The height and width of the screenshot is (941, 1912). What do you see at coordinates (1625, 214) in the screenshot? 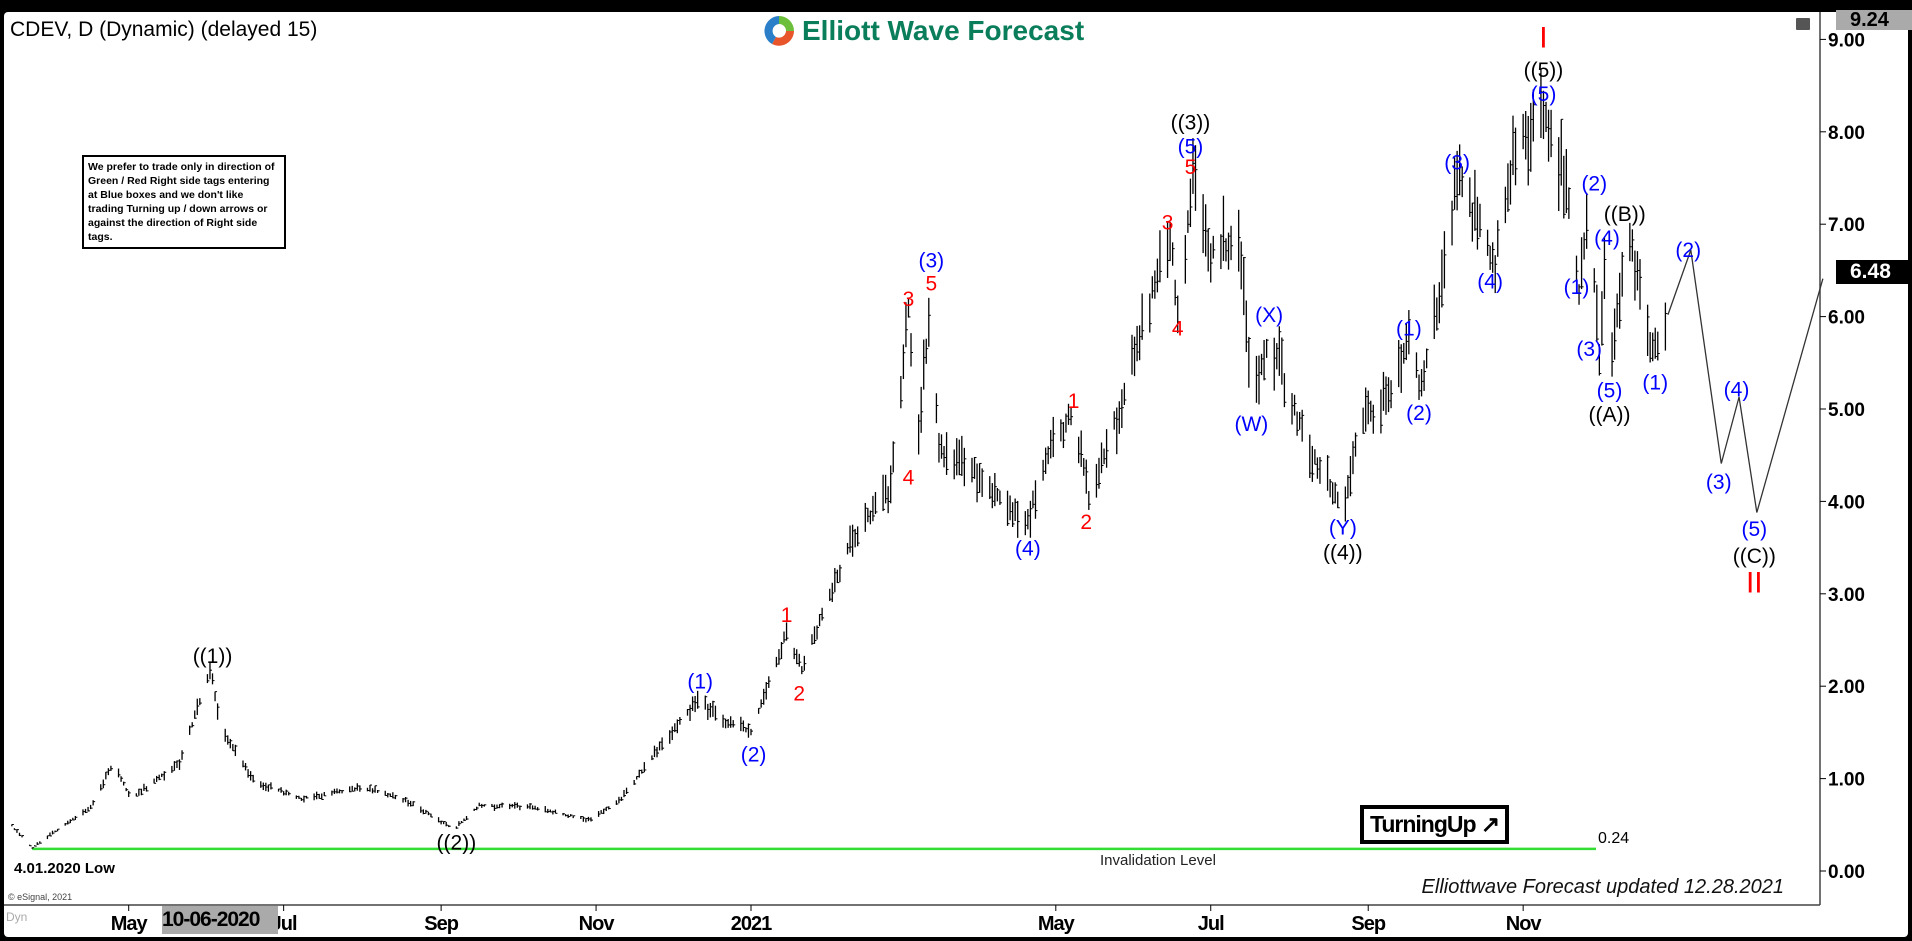
I see `wave-label: ((B))` at bounding box center [1625, 214].